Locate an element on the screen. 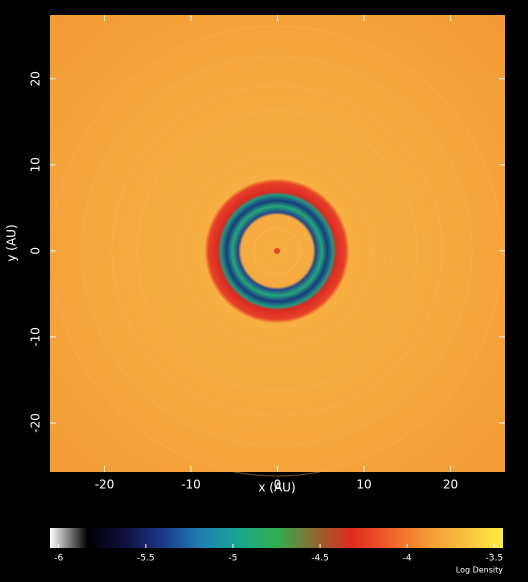 This screenshot has height=582, width=528. y-tick-label: -10 is located at coordinates (36, 337).